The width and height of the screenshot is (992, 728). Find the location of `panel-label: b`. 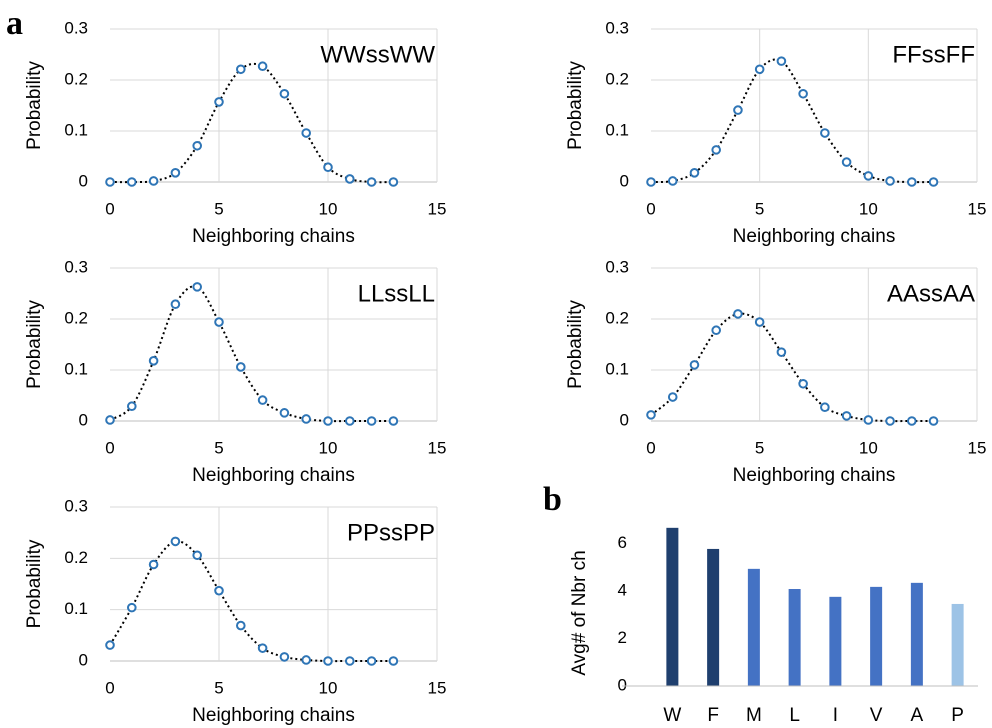

panel-label: b is located at coordinates (552, 499).